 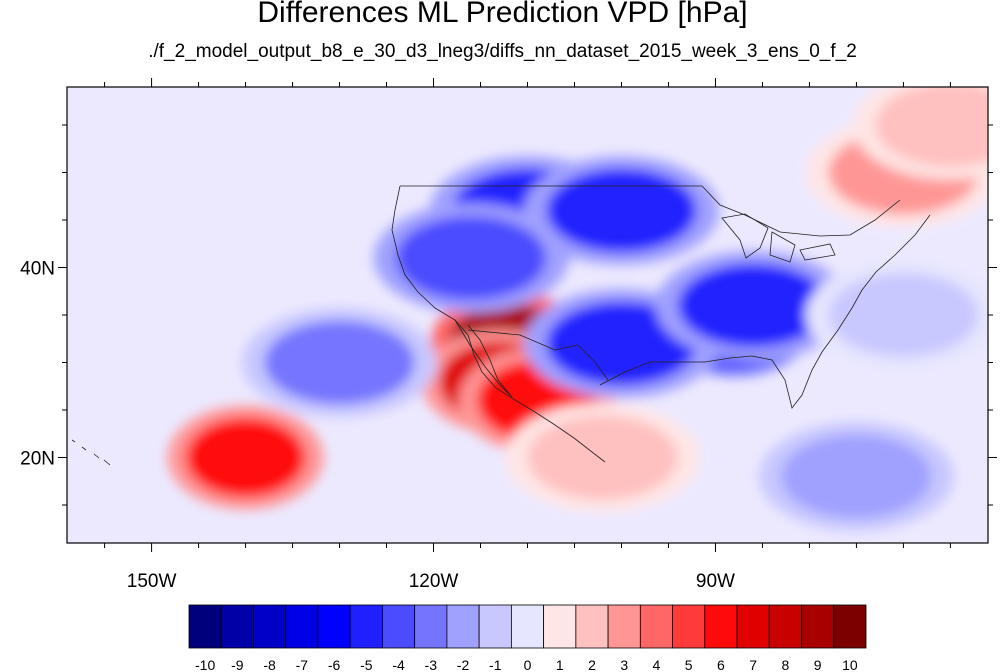 I want to click on colorbar-label: 0, so click(x=528, y=664).